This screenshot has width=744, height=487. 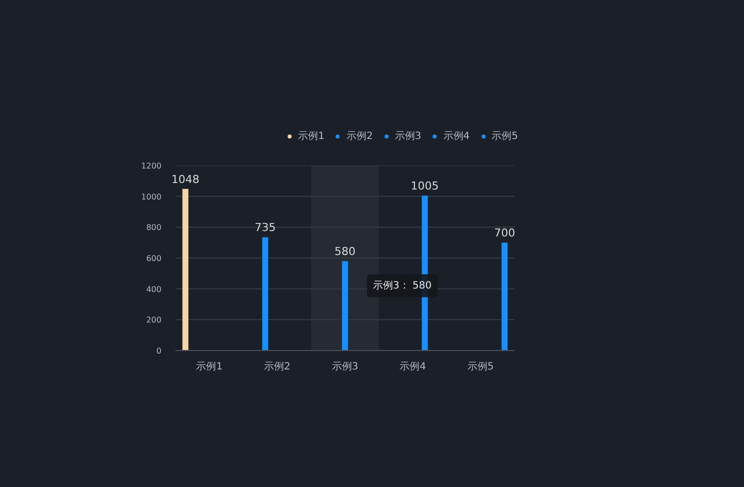 What do you see at coordinates (402, 286) in the screenshot?
I see `annotation: 示例3： 580` at bounding box center [402, 286].